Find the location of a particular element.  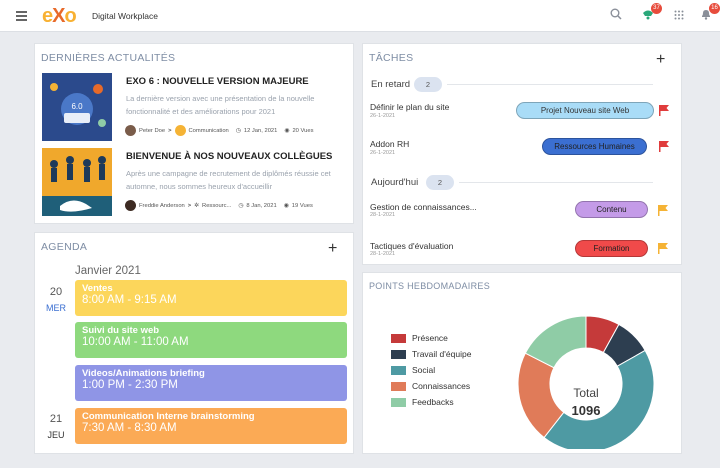

today-count: 2 is located at coordinates (440, 182).